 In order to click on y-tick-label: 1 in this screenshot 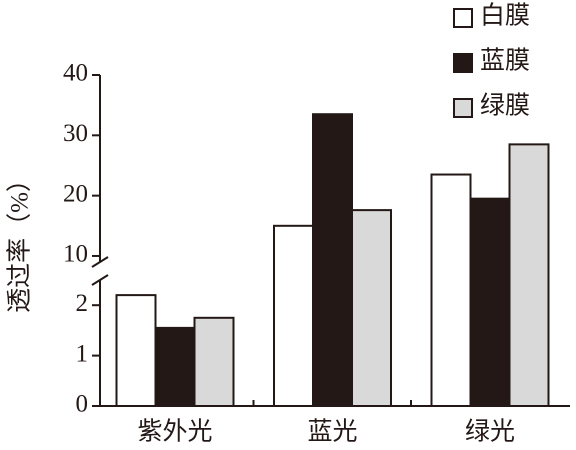, I will do `click(82, 353)`.